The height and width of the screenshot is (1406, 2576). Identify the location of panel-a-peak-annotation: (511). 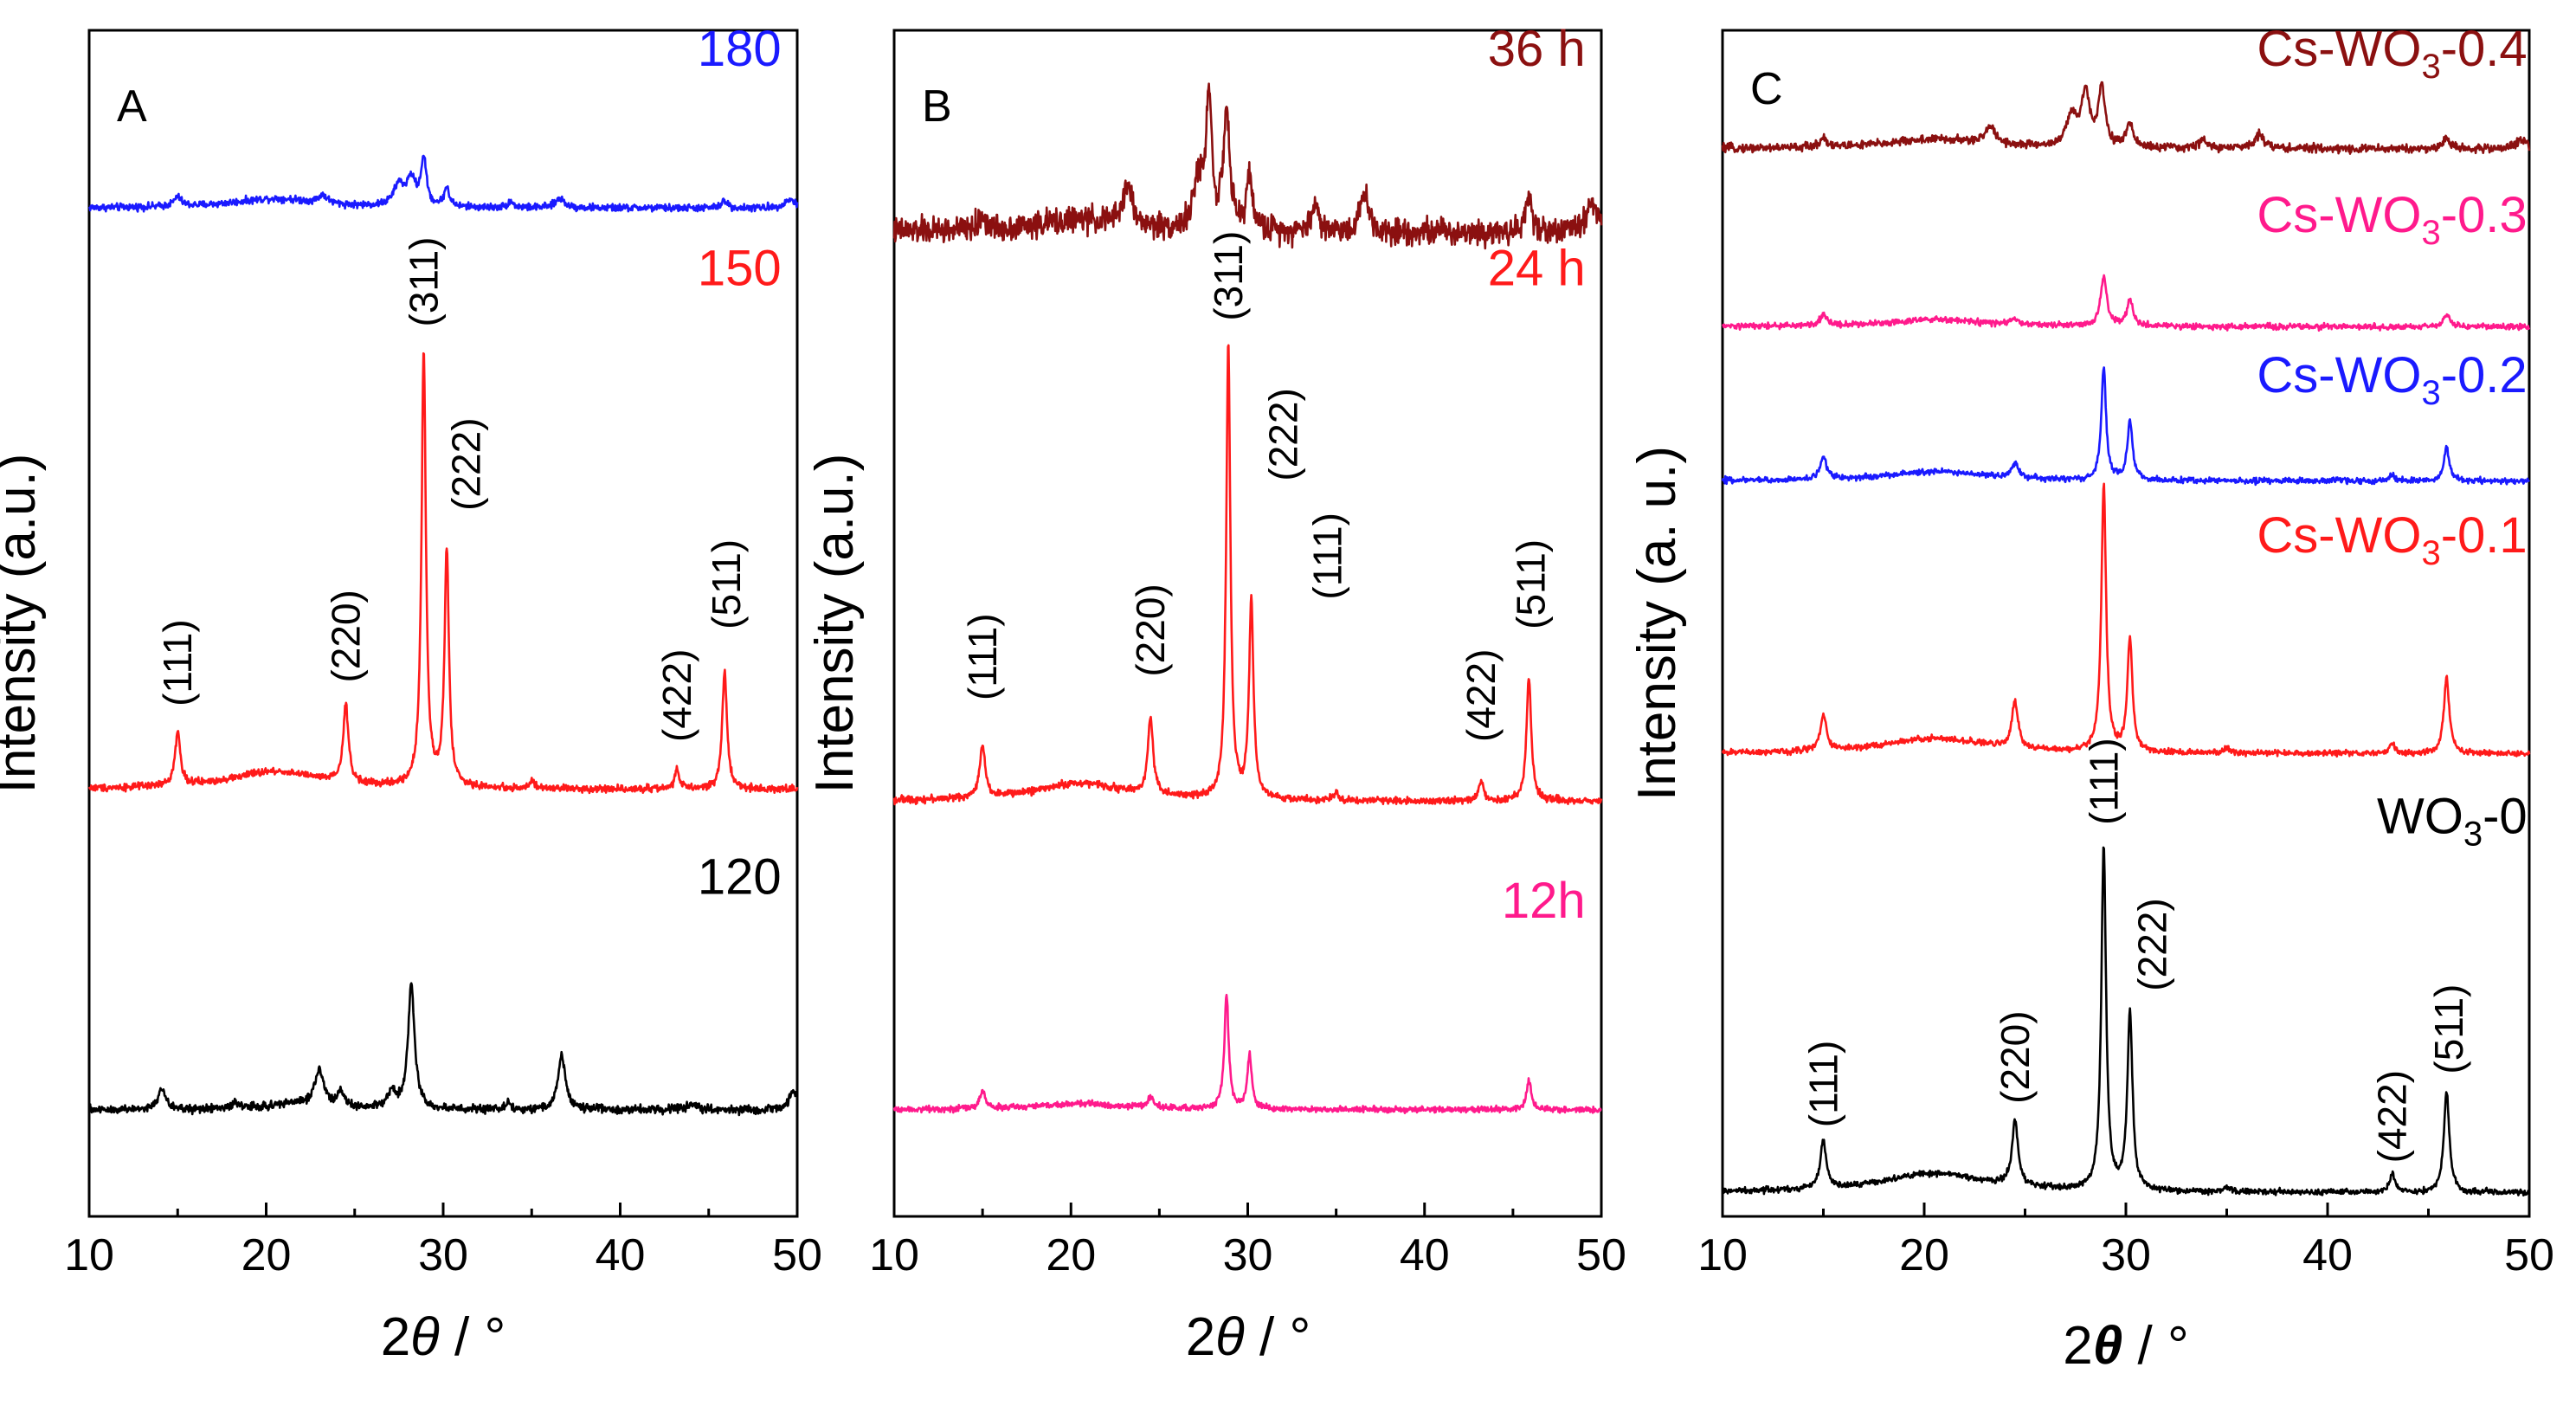
(726, 584).